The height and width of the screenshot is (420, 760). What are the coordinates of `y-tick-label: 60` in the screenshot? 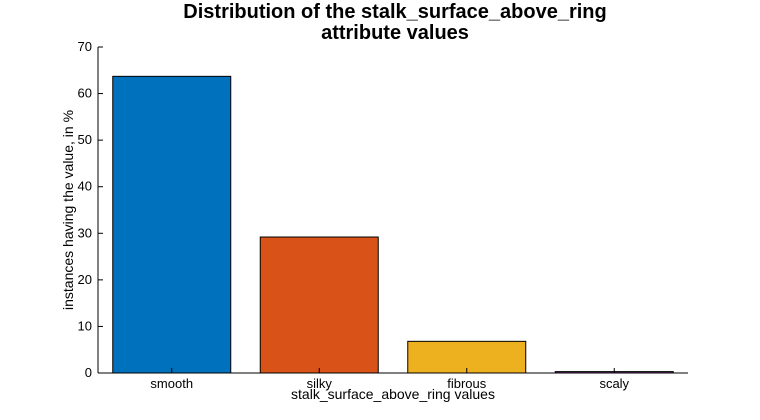 It's located at (85, 93).